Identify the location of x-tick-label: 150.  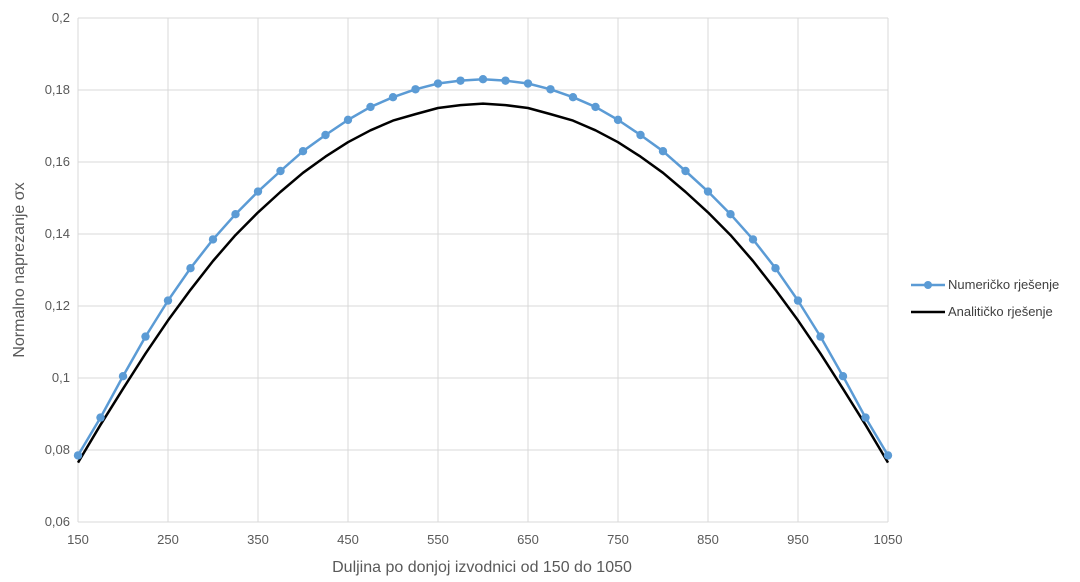
(78, 539).